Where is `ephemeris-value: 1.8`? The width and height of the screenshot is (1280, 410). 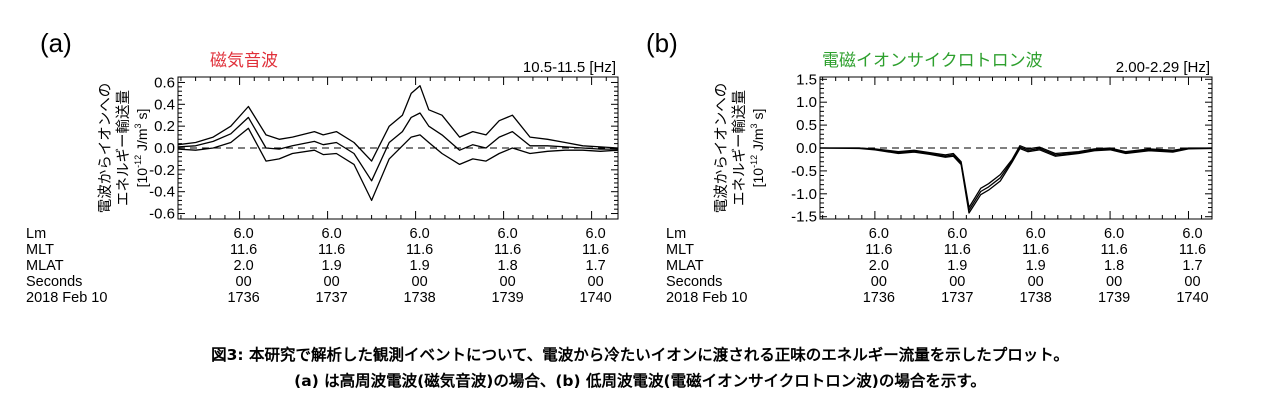 ephemeris-value: 1.8 is located at coordinates (508, 266).